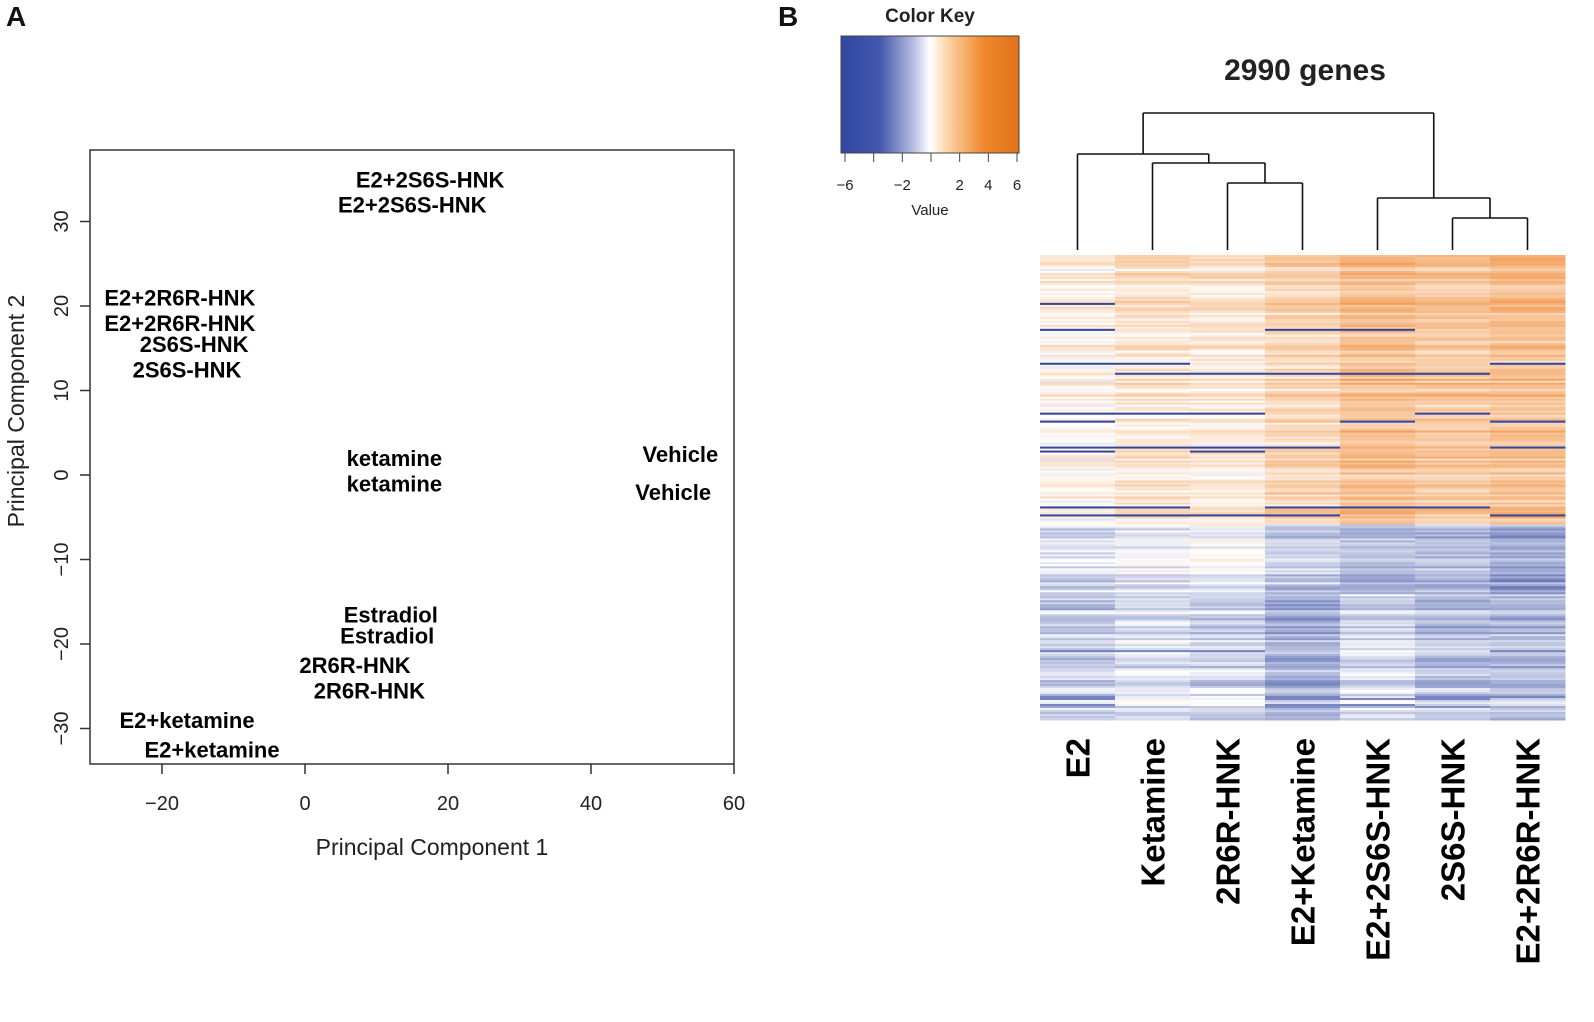  Describe the element at coordinates (1528, 851) in the screenshot. I see `column-label: E2+2R6R-HNK` at that location.